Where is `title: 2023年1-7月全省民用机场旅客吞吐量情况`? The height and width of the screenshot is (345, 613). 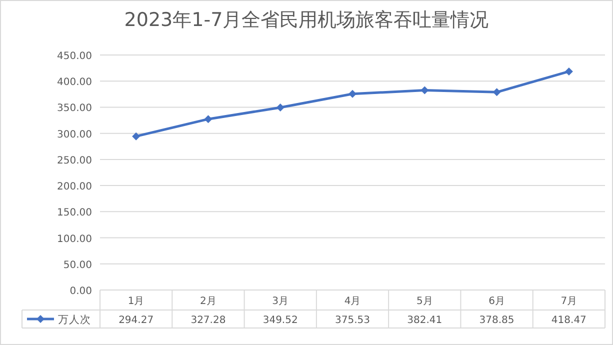 title: 2023年1-7月全省民用机场旅客吞吐量情况 is located at coordinates (306, 20).